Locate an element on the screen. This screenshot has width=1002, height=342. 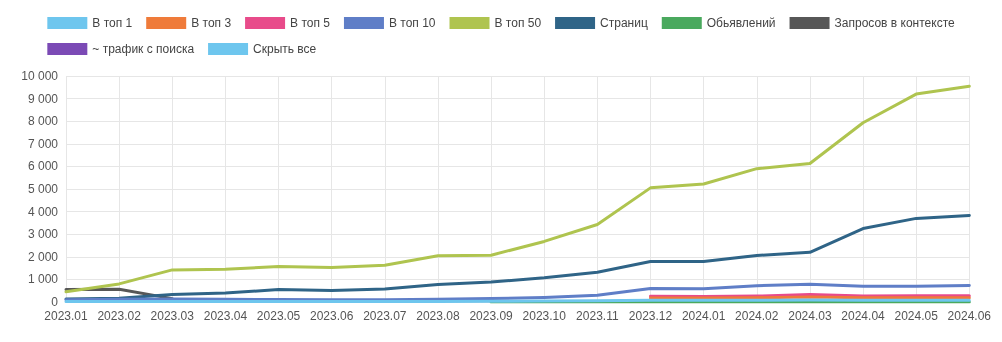
x-tick-label: 2023.01 is located at coordinates (66, 316).